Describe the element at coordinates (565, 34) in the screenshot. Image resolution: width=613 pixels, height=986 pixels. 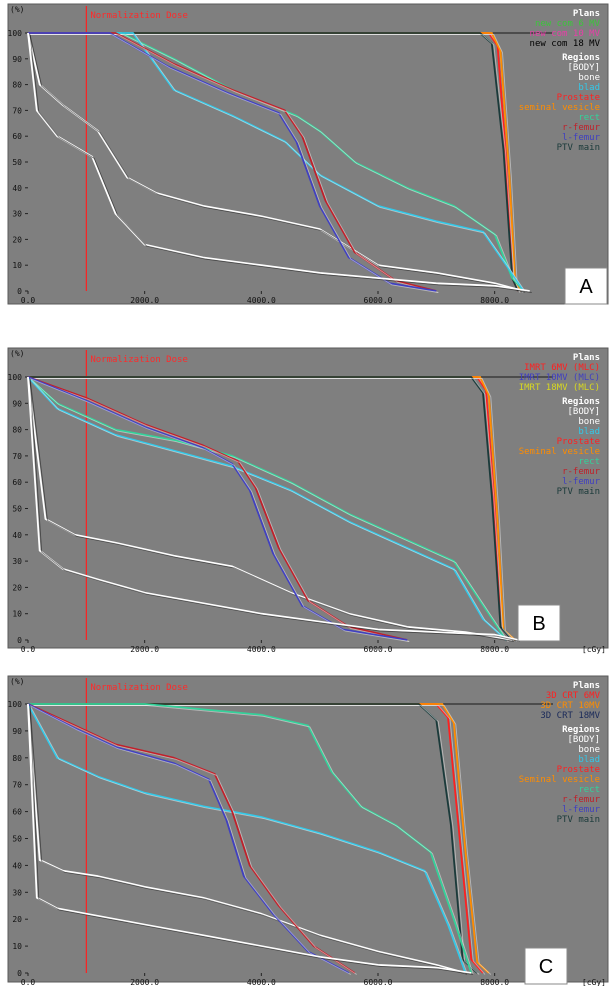
I see `legend-plan-item: new com 10 MV` at that location.